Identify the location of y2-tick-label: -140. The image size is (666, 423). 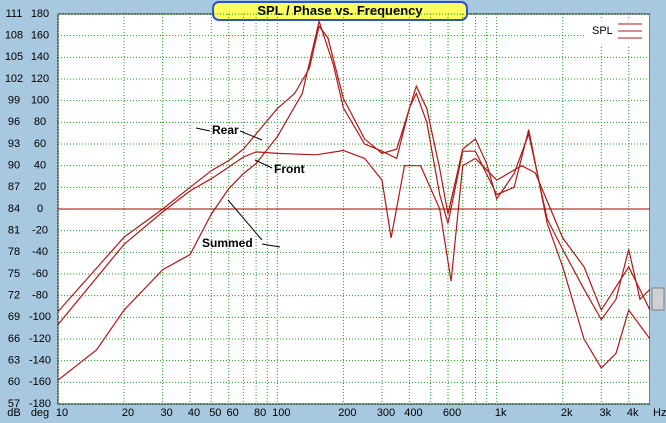
(40, 361).